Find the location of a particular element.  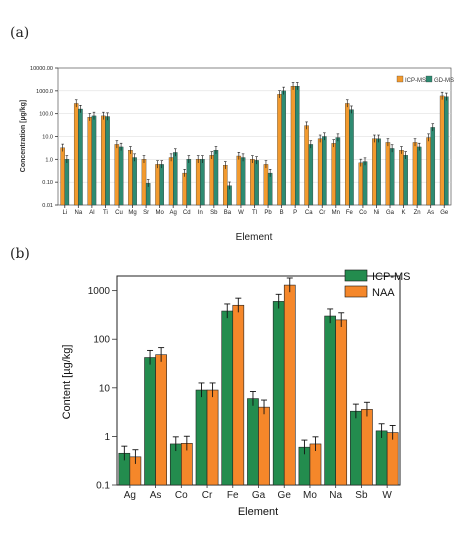

x-tick-label-as: As is located at coordinates (430, 213).